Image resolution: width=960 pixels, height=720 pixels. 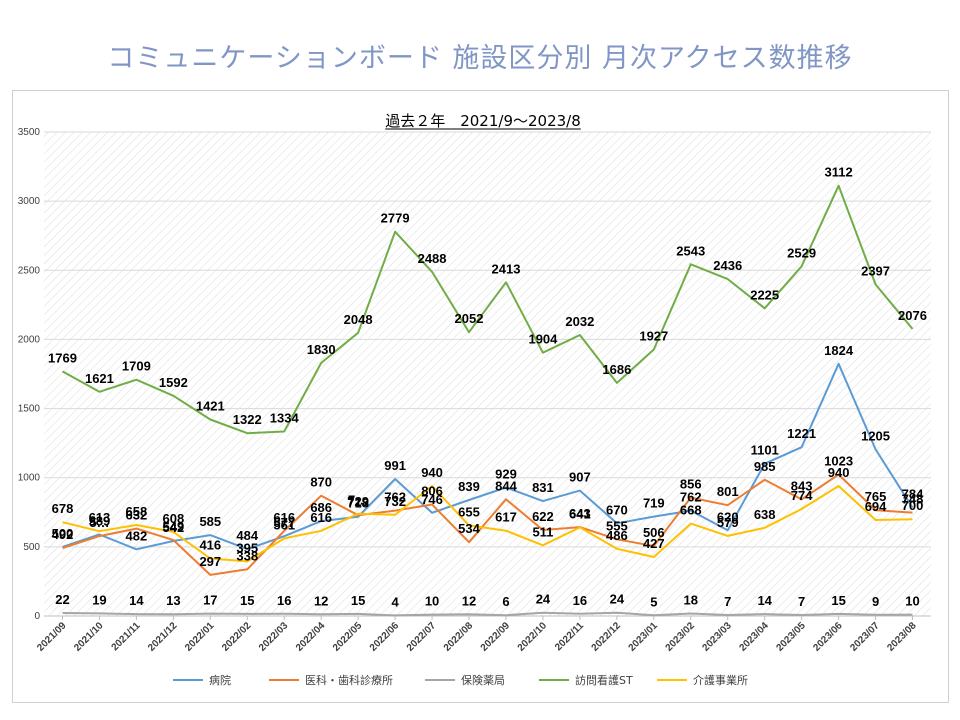 What do you see at coordinates (644, 637) in the screenshot?
I see `x-tick-label: 2023/01` at bounding box center [644, 637].